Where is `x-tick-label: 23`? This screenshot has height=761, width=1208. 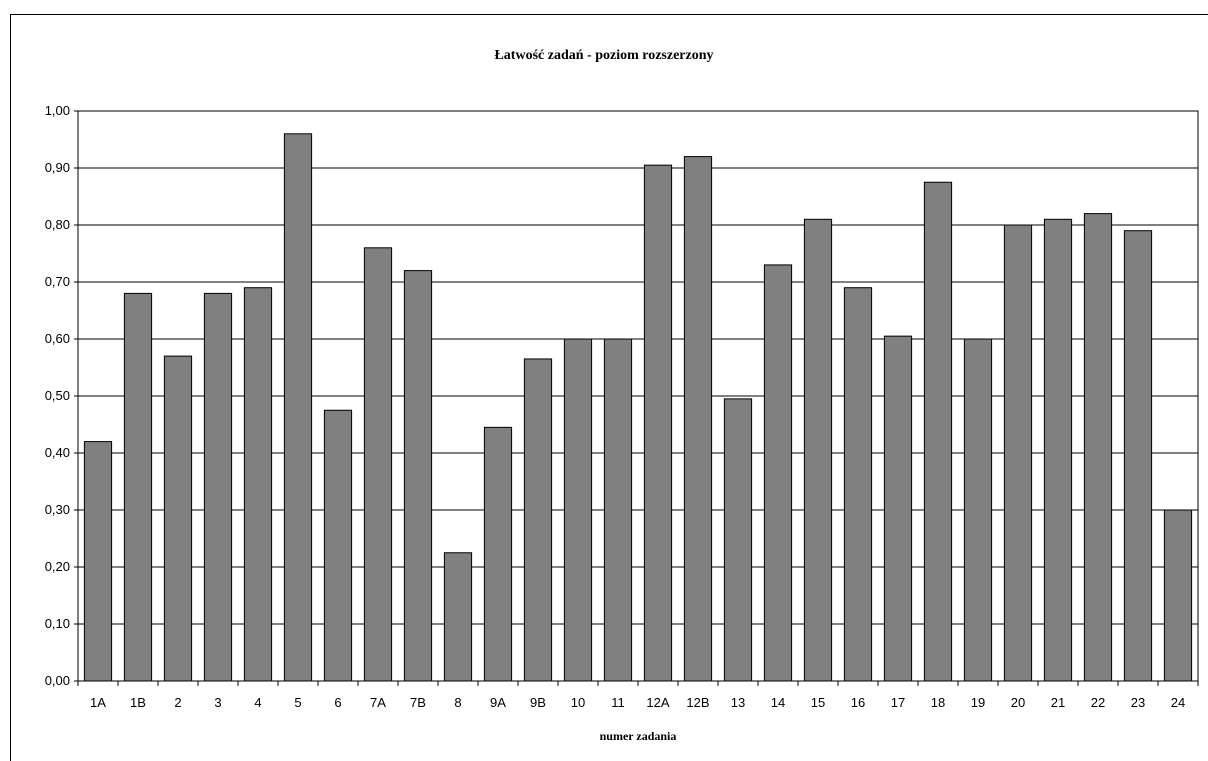 x-tick-label: 23 is located at coordinates (1138, 702).